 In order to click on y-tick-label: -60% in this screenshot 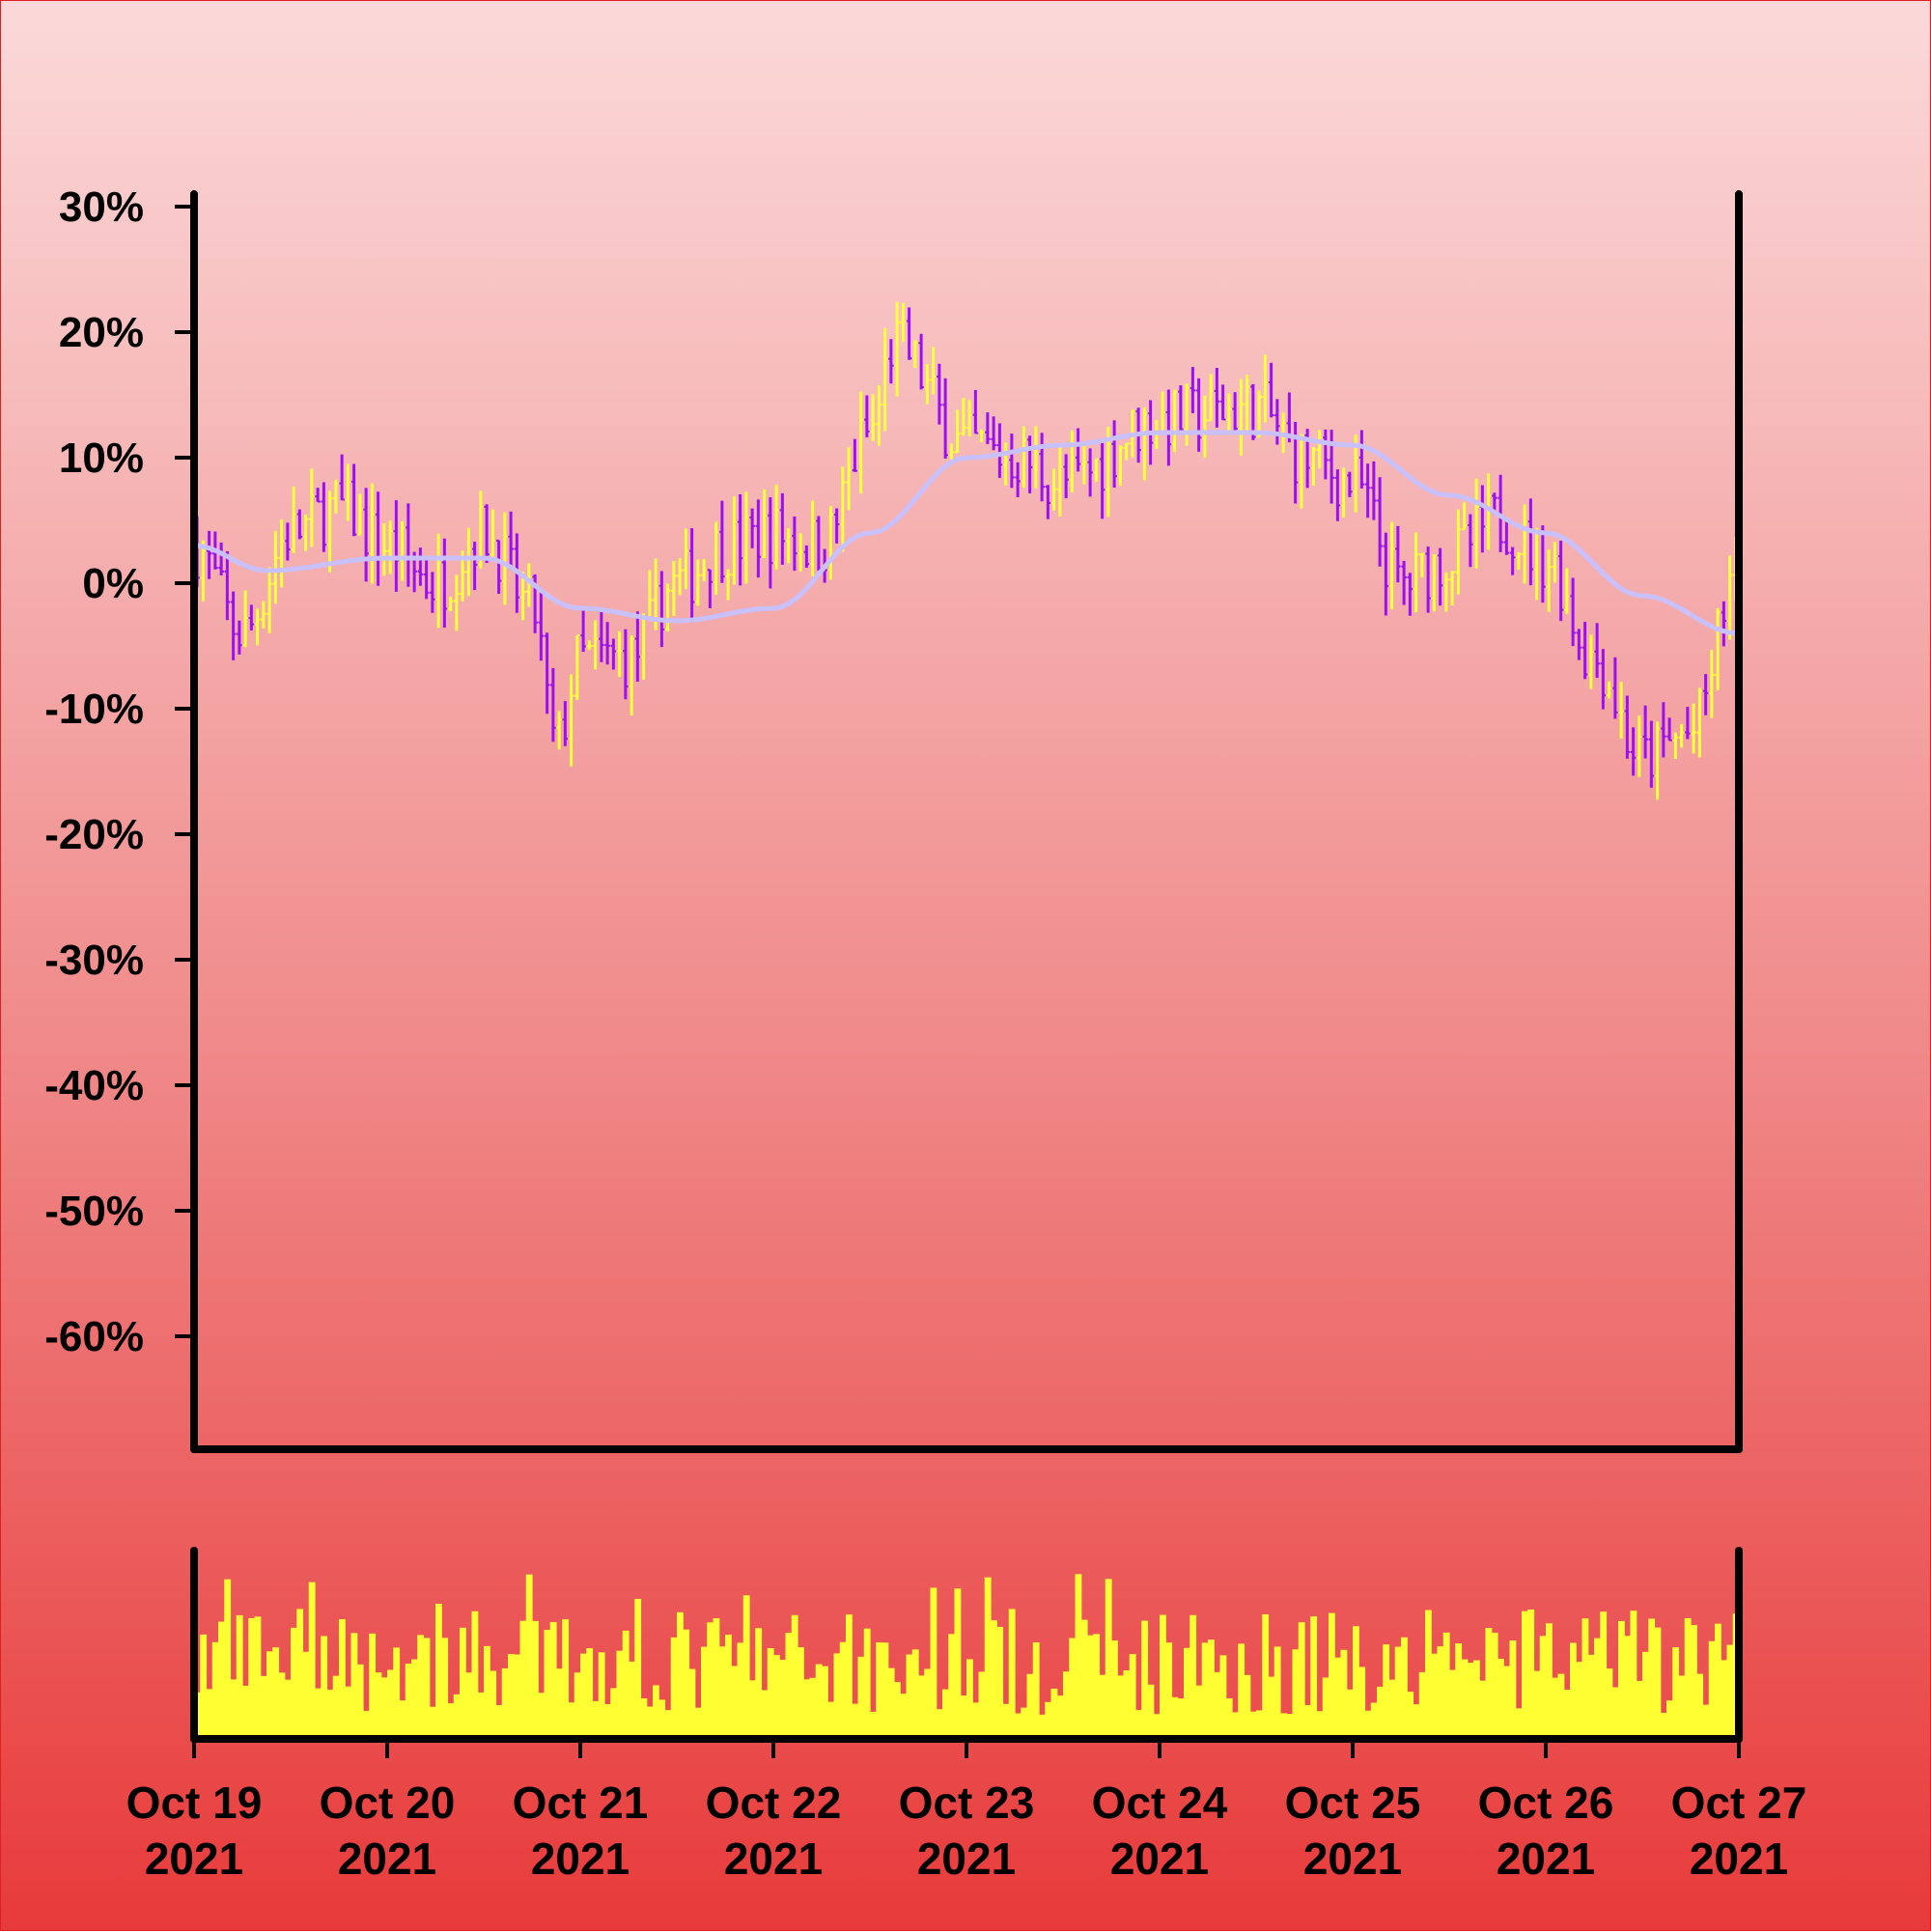, I will do `click(94, 1336)`.